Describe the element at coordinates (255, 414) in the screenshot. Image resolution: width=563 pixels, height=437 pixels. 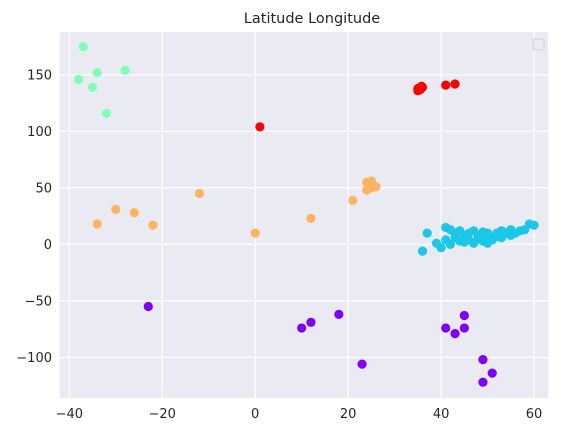
I see `x-tick-label: 0` at that location.